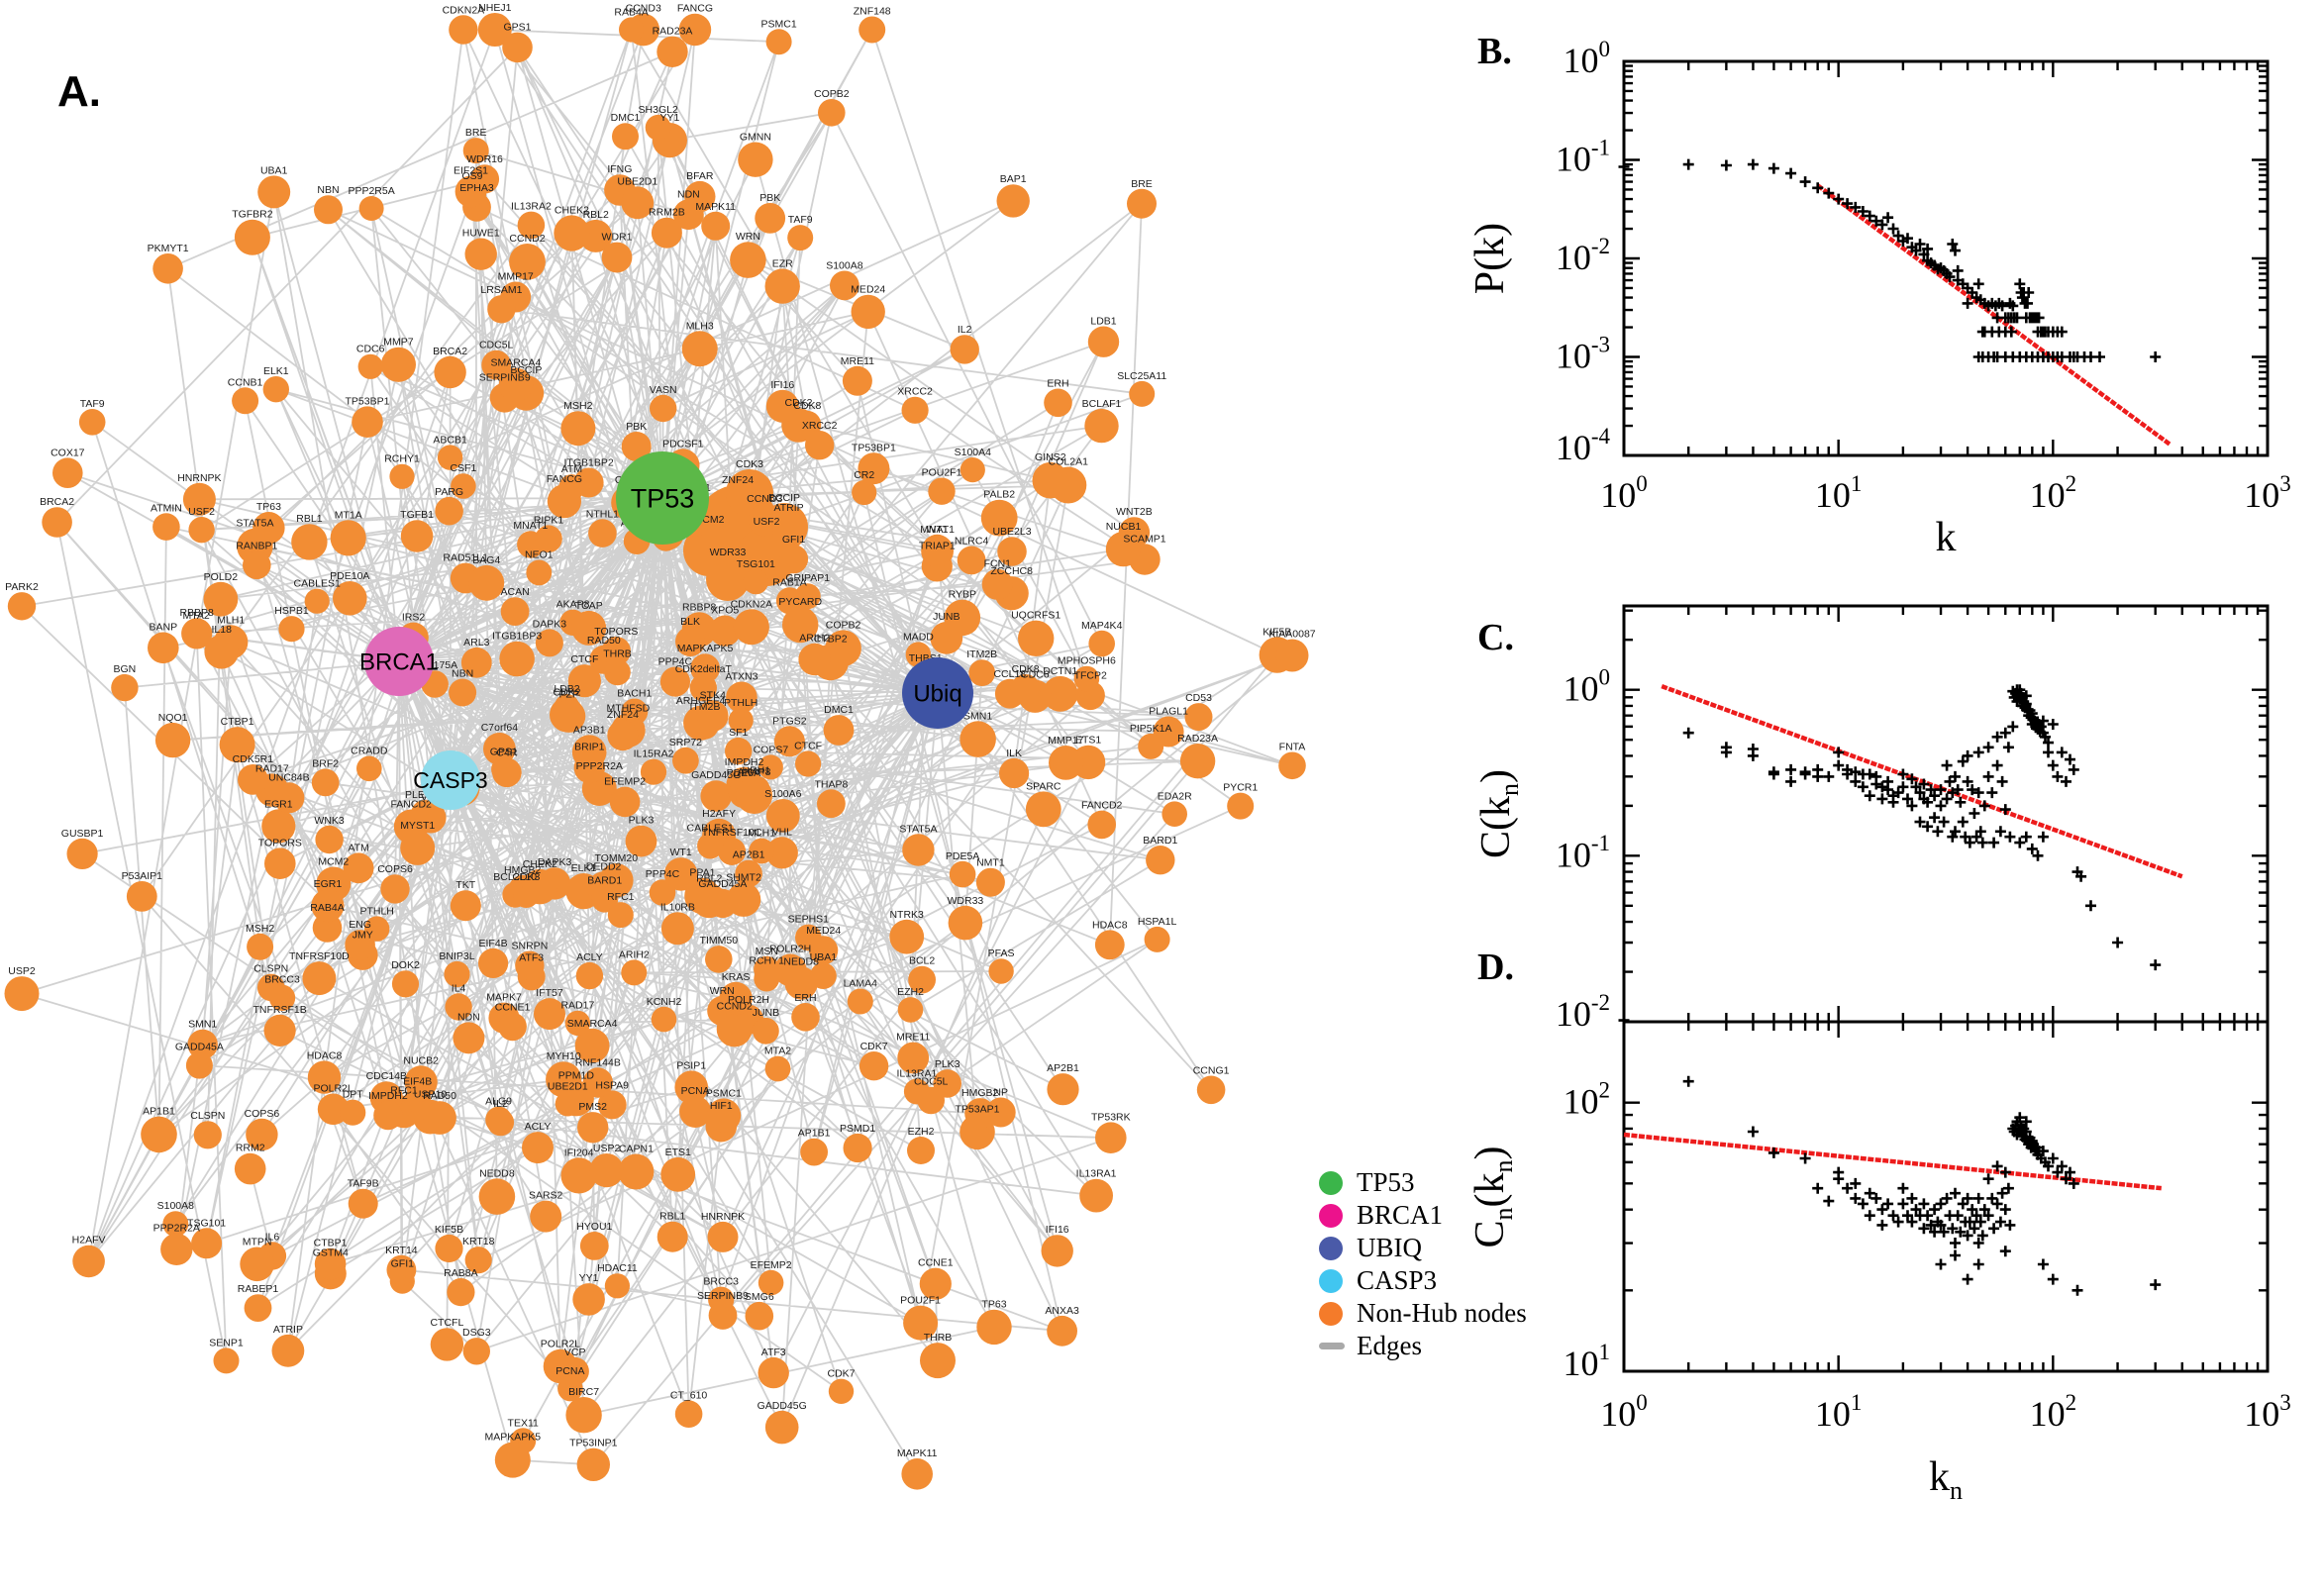  What do you see at coordinates (589, 1278) in the screenshot?
I see `svg-text: YY1` at bounding box center [589, 1278].